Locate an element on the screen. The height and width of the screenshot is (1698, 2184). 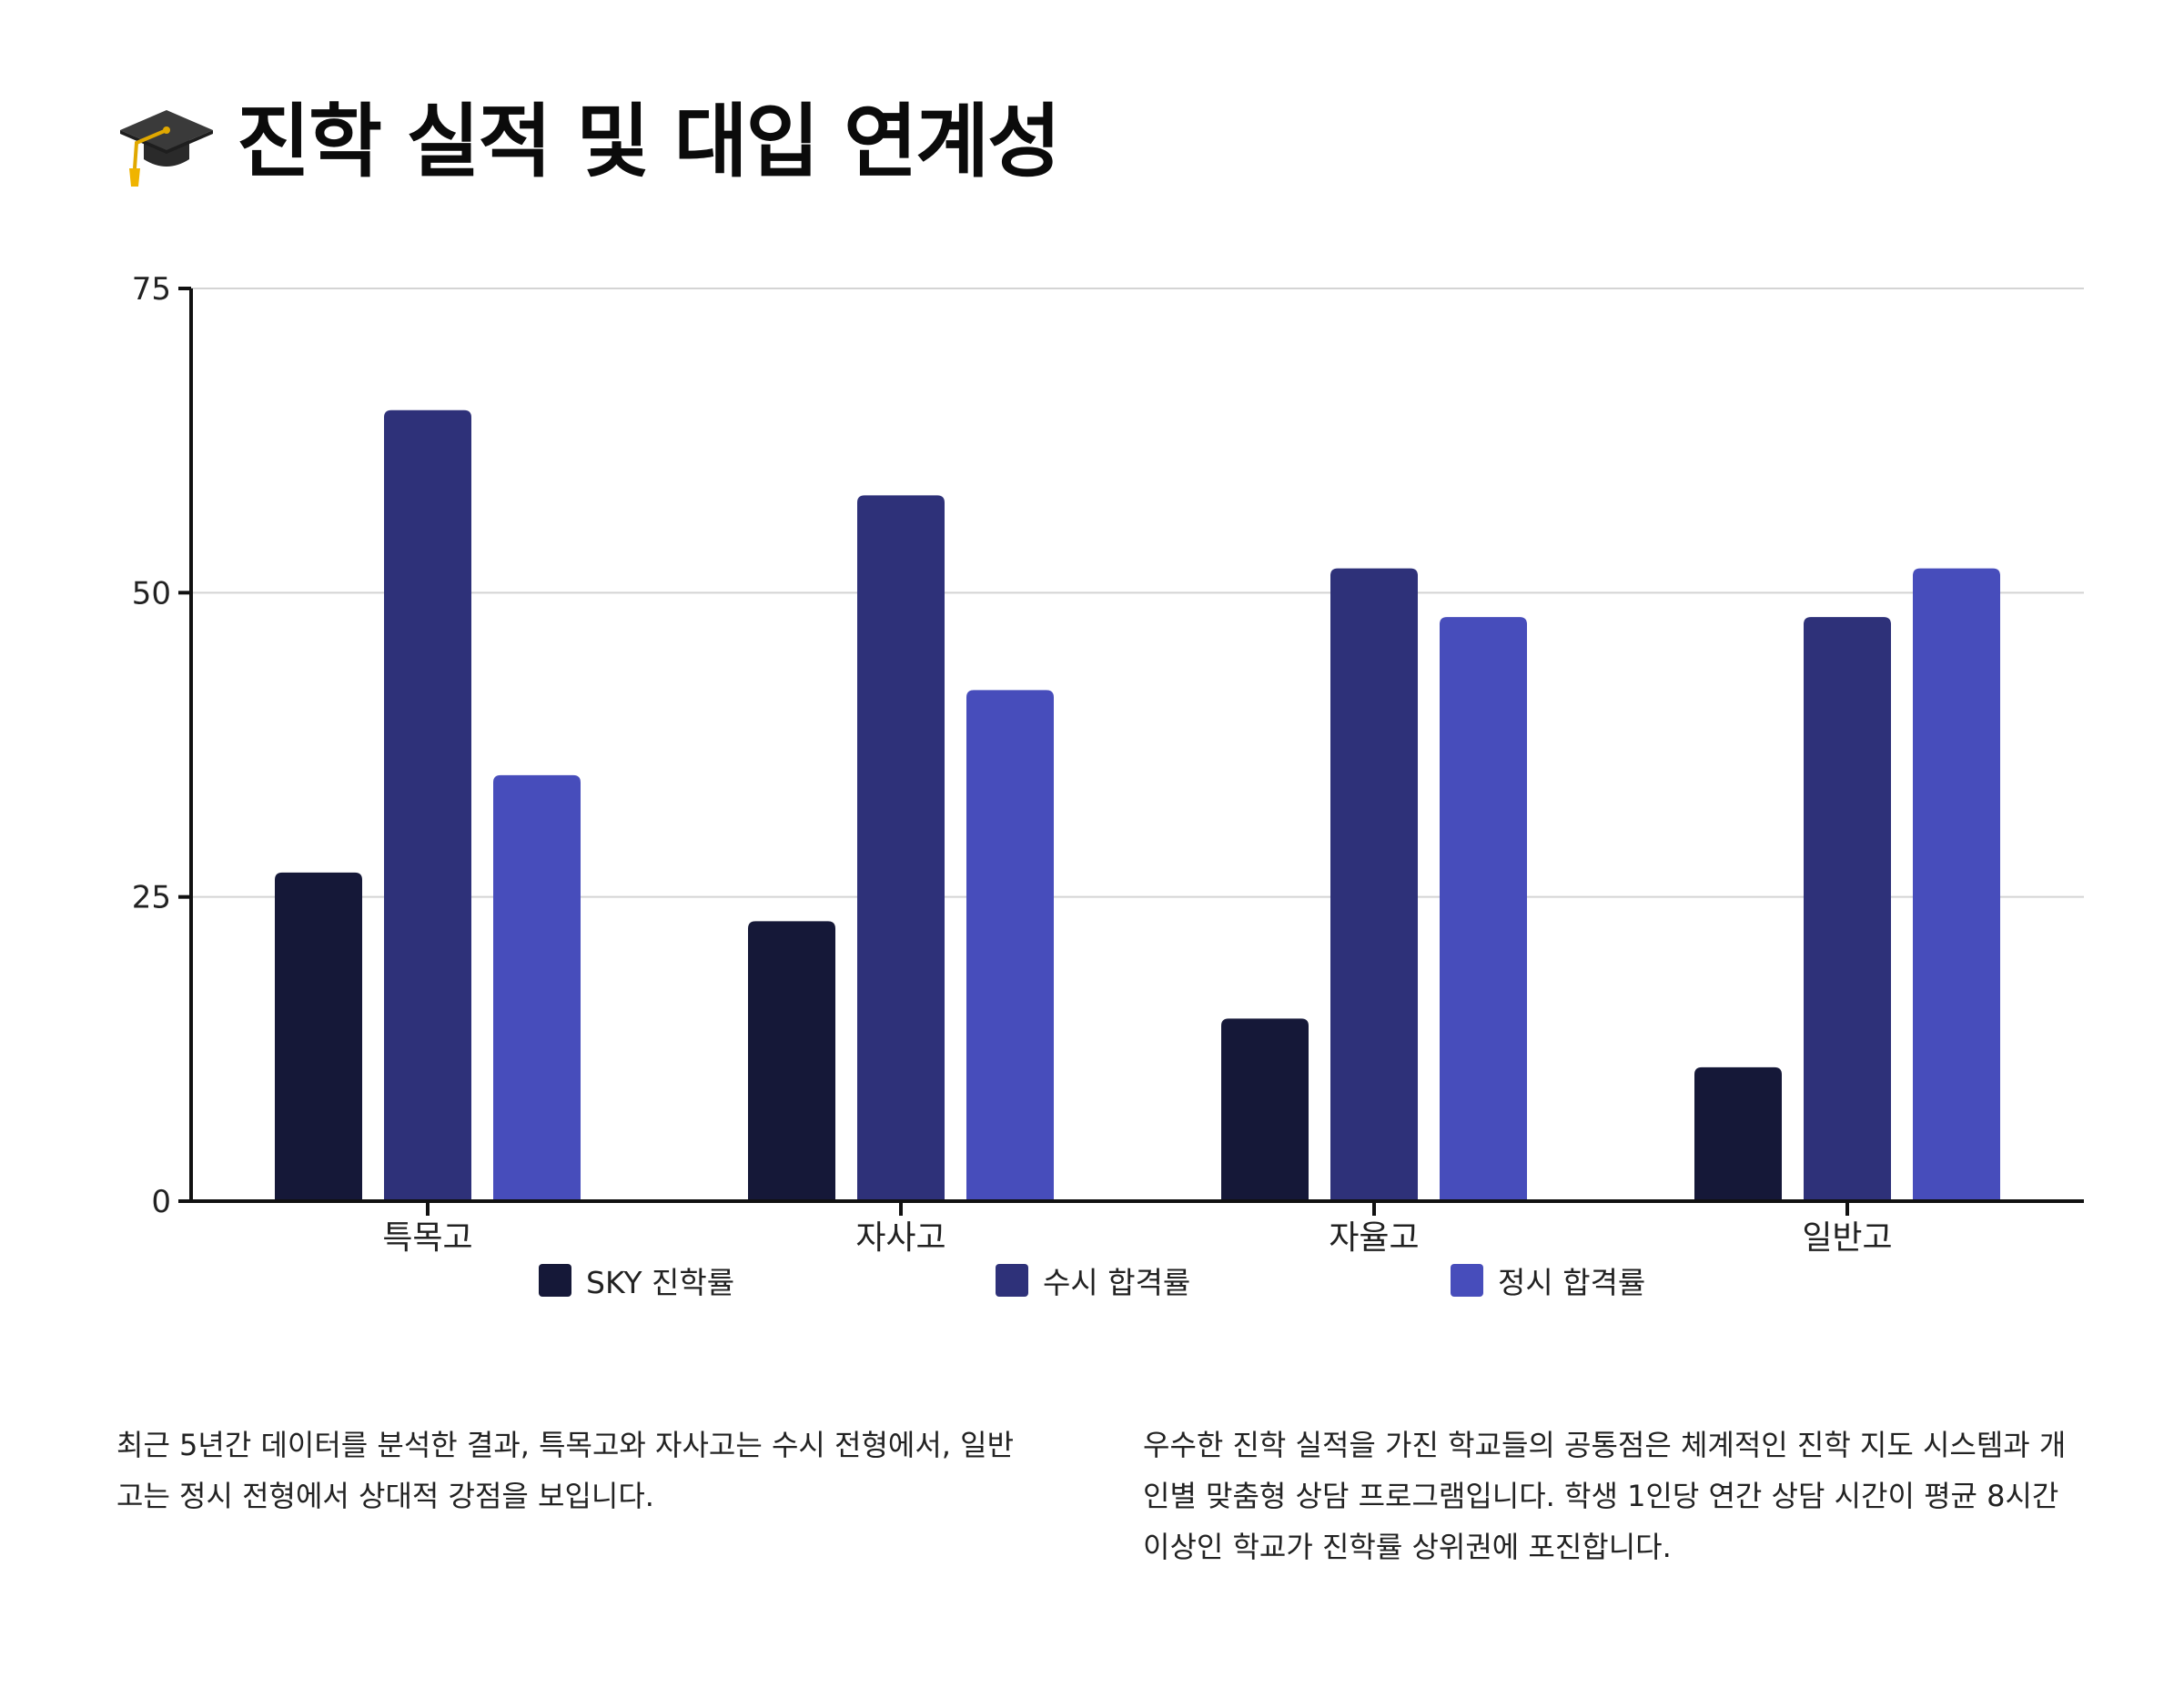
legend-label: SKY 진학률 is located at coordinates (661, 1282).